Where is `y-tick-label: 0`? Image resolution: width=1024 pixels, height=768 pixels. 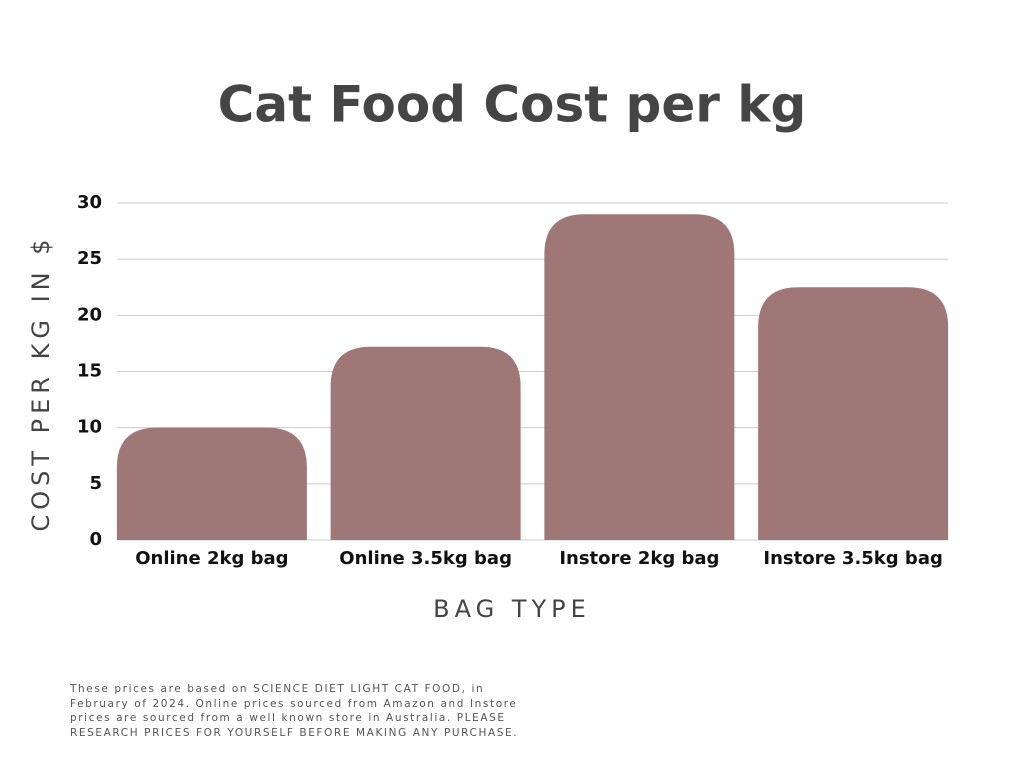
y-tick-label: 0 is located at coordinates (95, 539).